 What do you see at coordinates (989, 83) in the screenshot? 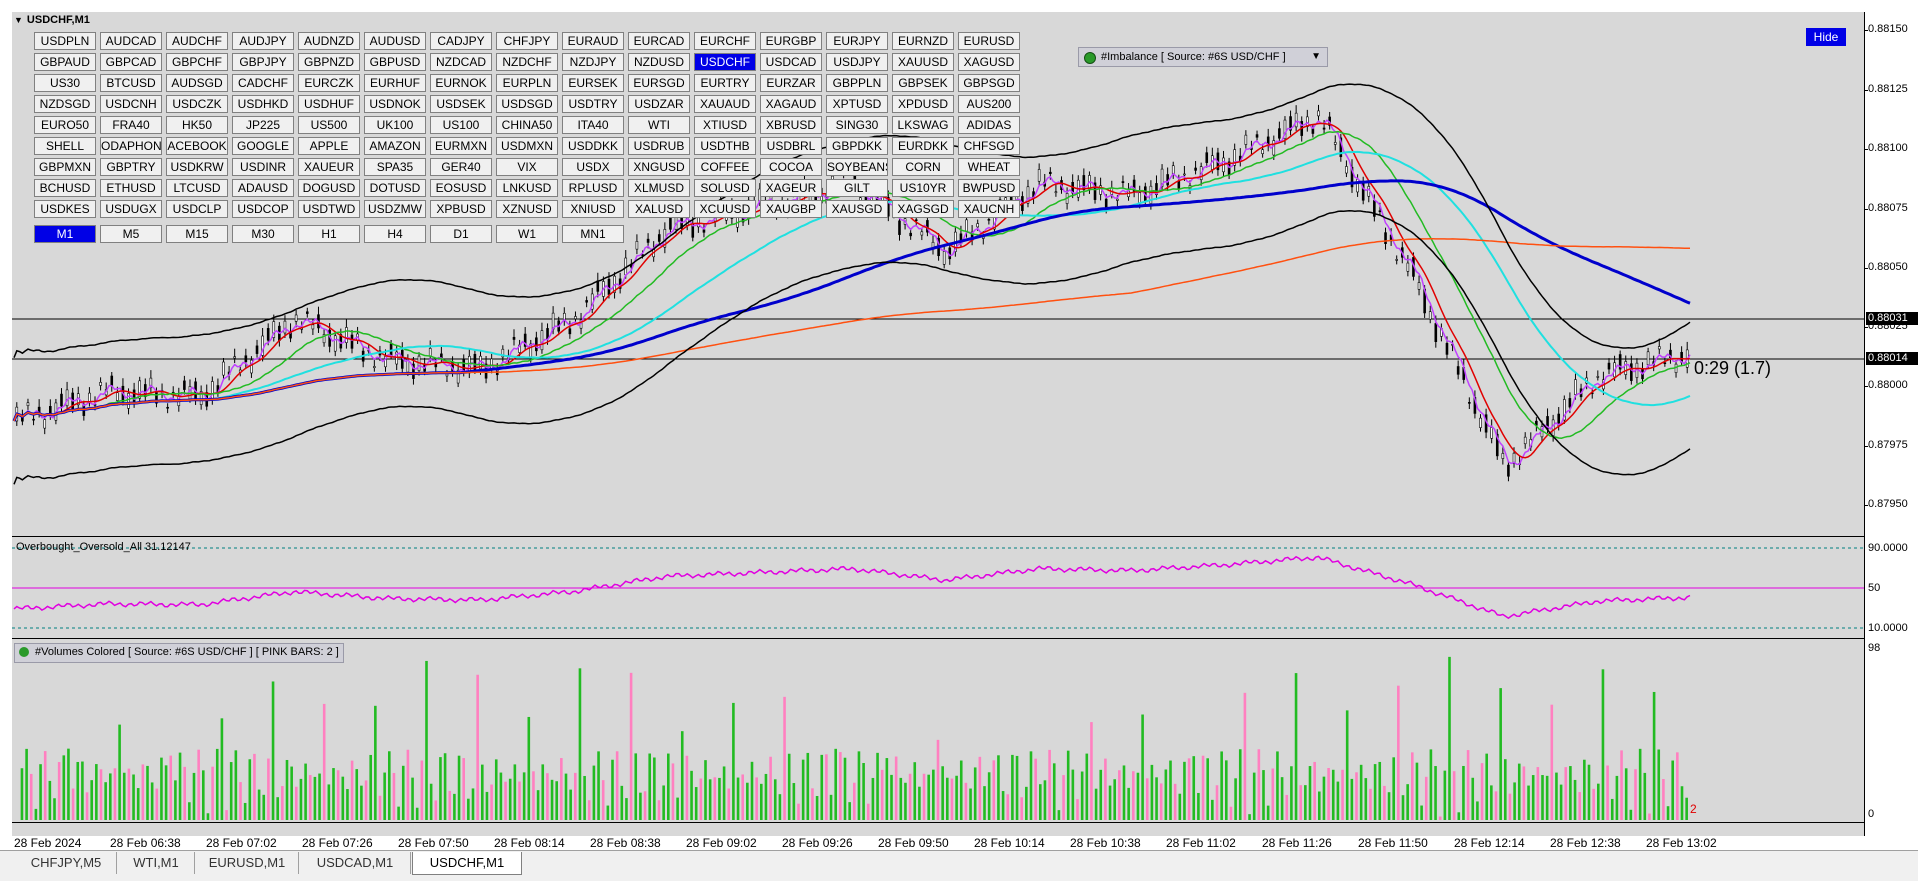
I see `symbol-button-gbpsgd: GBPSGD` at bounding box center [989, 83].